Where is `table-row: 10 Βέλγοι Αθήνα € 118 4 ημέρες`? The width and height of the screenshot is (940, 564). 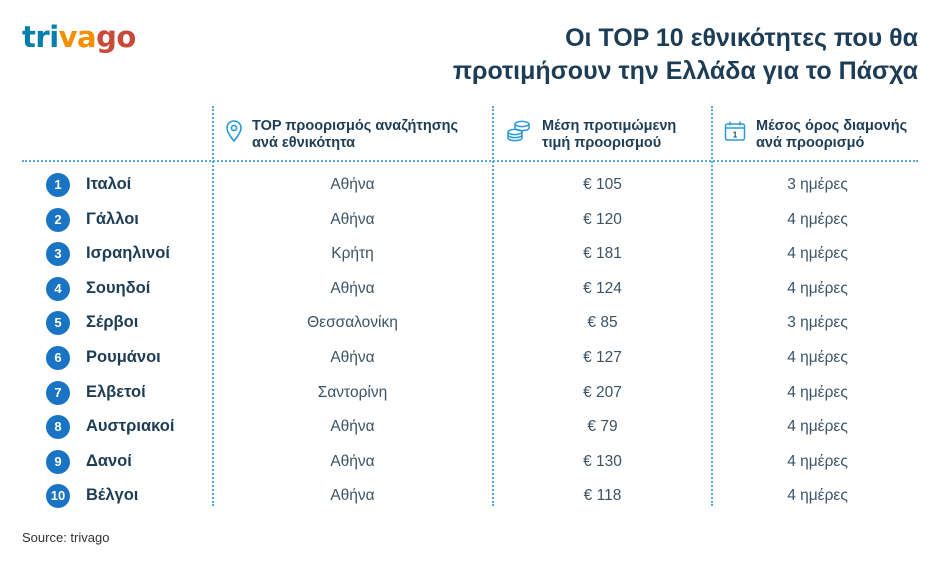
table-row: 10 Βέλγοι Αθήνα € 118 4 ημέρες is located at coordinates (470, 497).